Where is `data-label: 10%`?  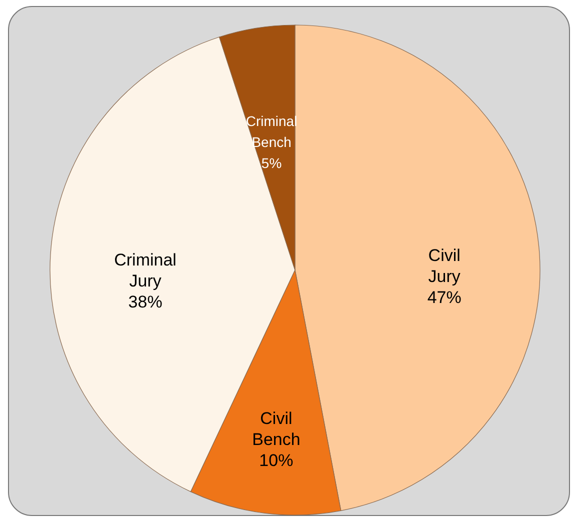 data-label: 10% is located at coordinates (276, 460).